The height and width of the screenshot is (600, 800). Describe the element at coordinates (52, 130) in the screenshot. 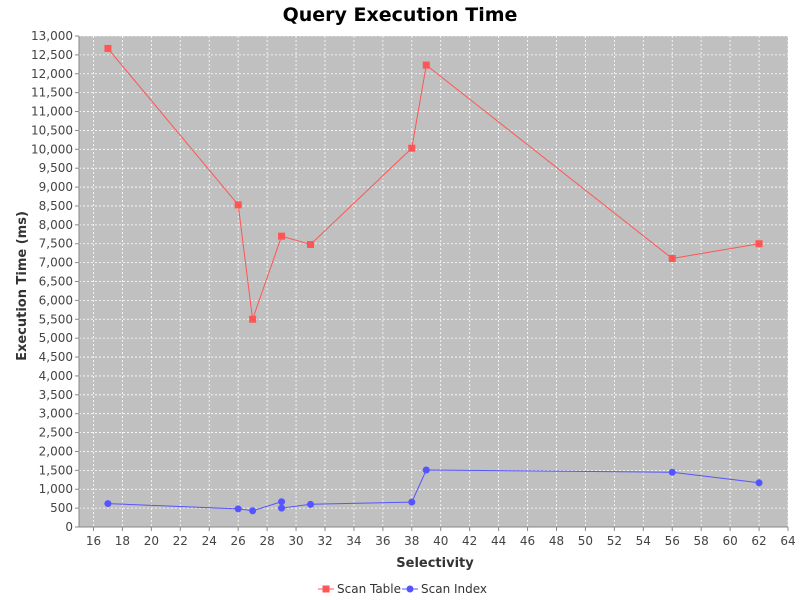

I see `y-tick-label: 10,500` at that location.